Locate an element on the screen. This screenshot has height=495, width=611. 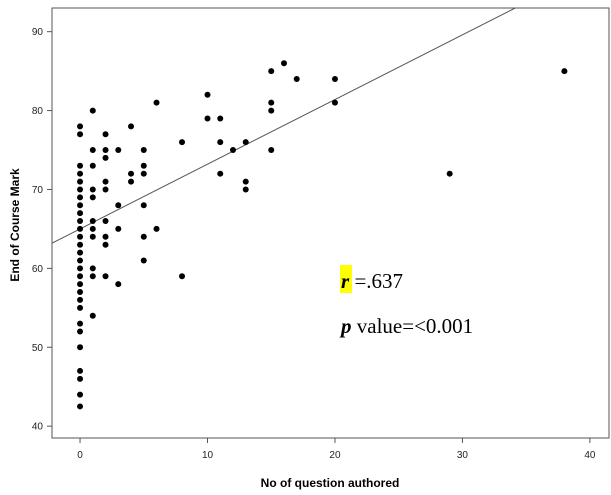
p-symbol: p is located at coordinates (345, 326).